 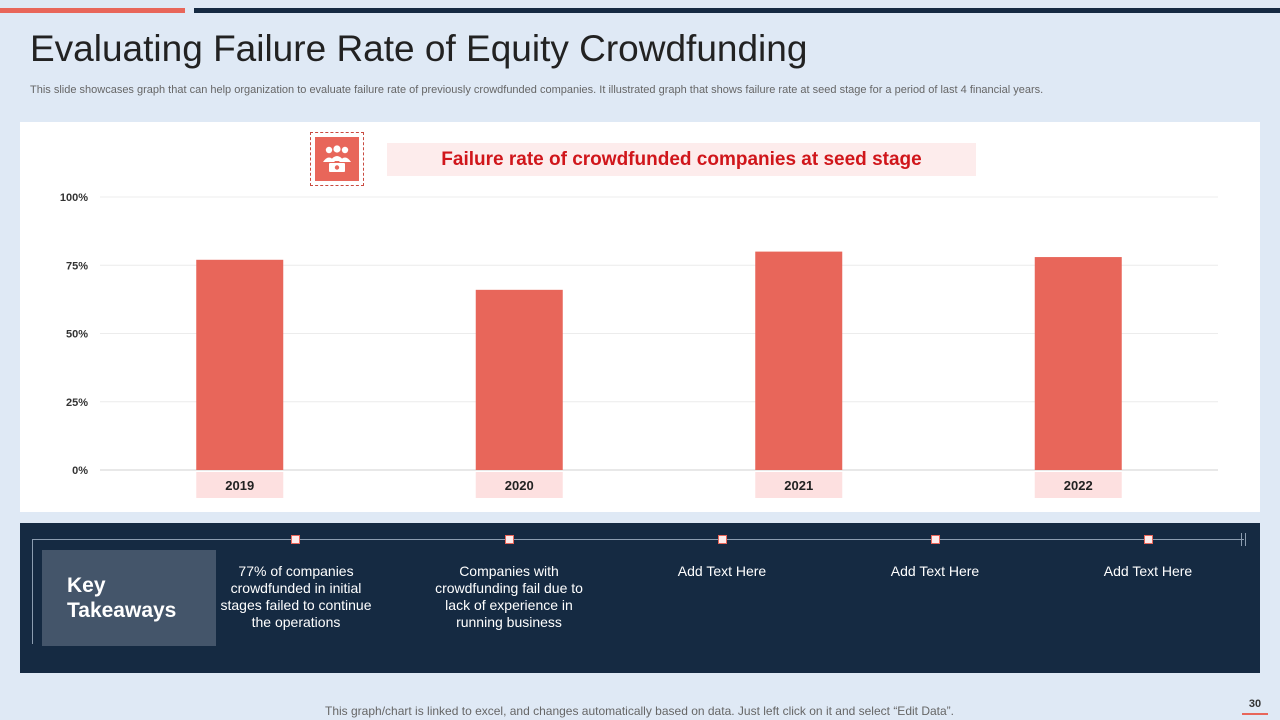 I want to click on top-accent-bar-navy, so click(x=737, y=10).